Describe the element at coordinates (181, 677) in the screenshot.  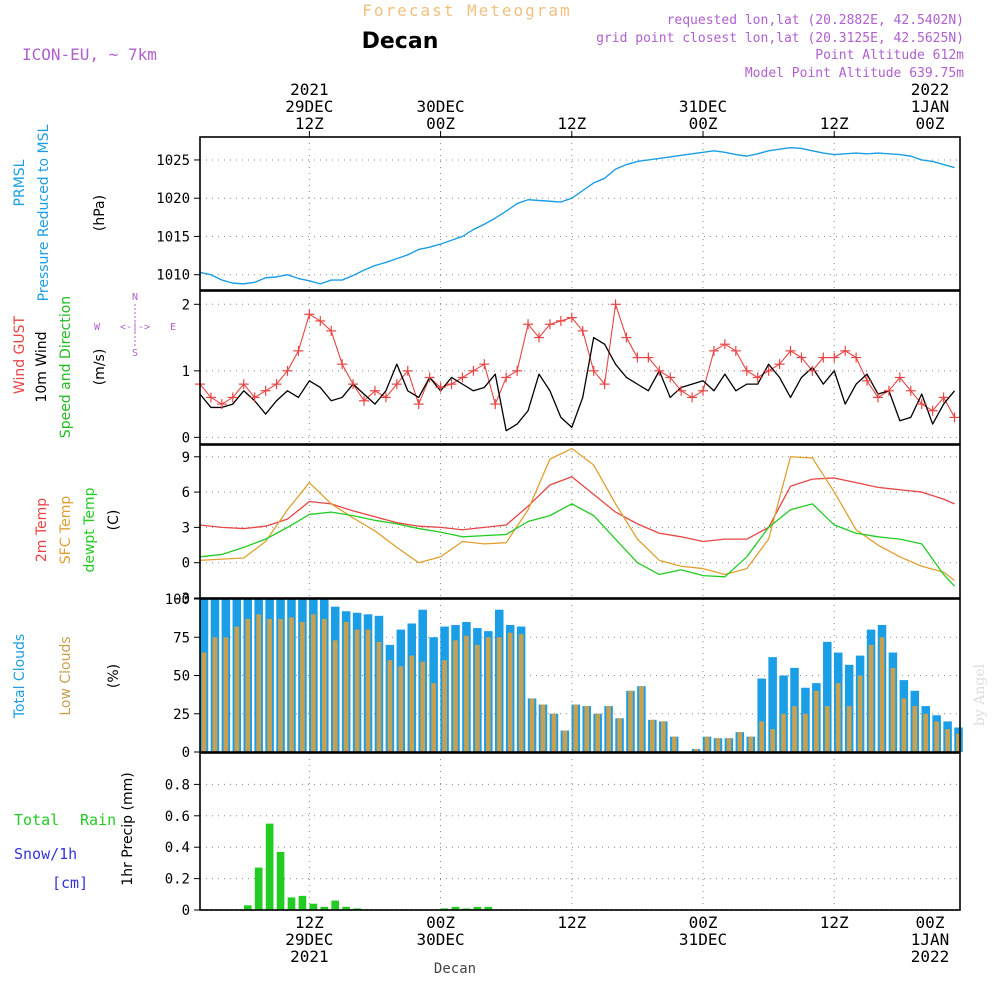
I see `y-tick-label: 50` at that location.